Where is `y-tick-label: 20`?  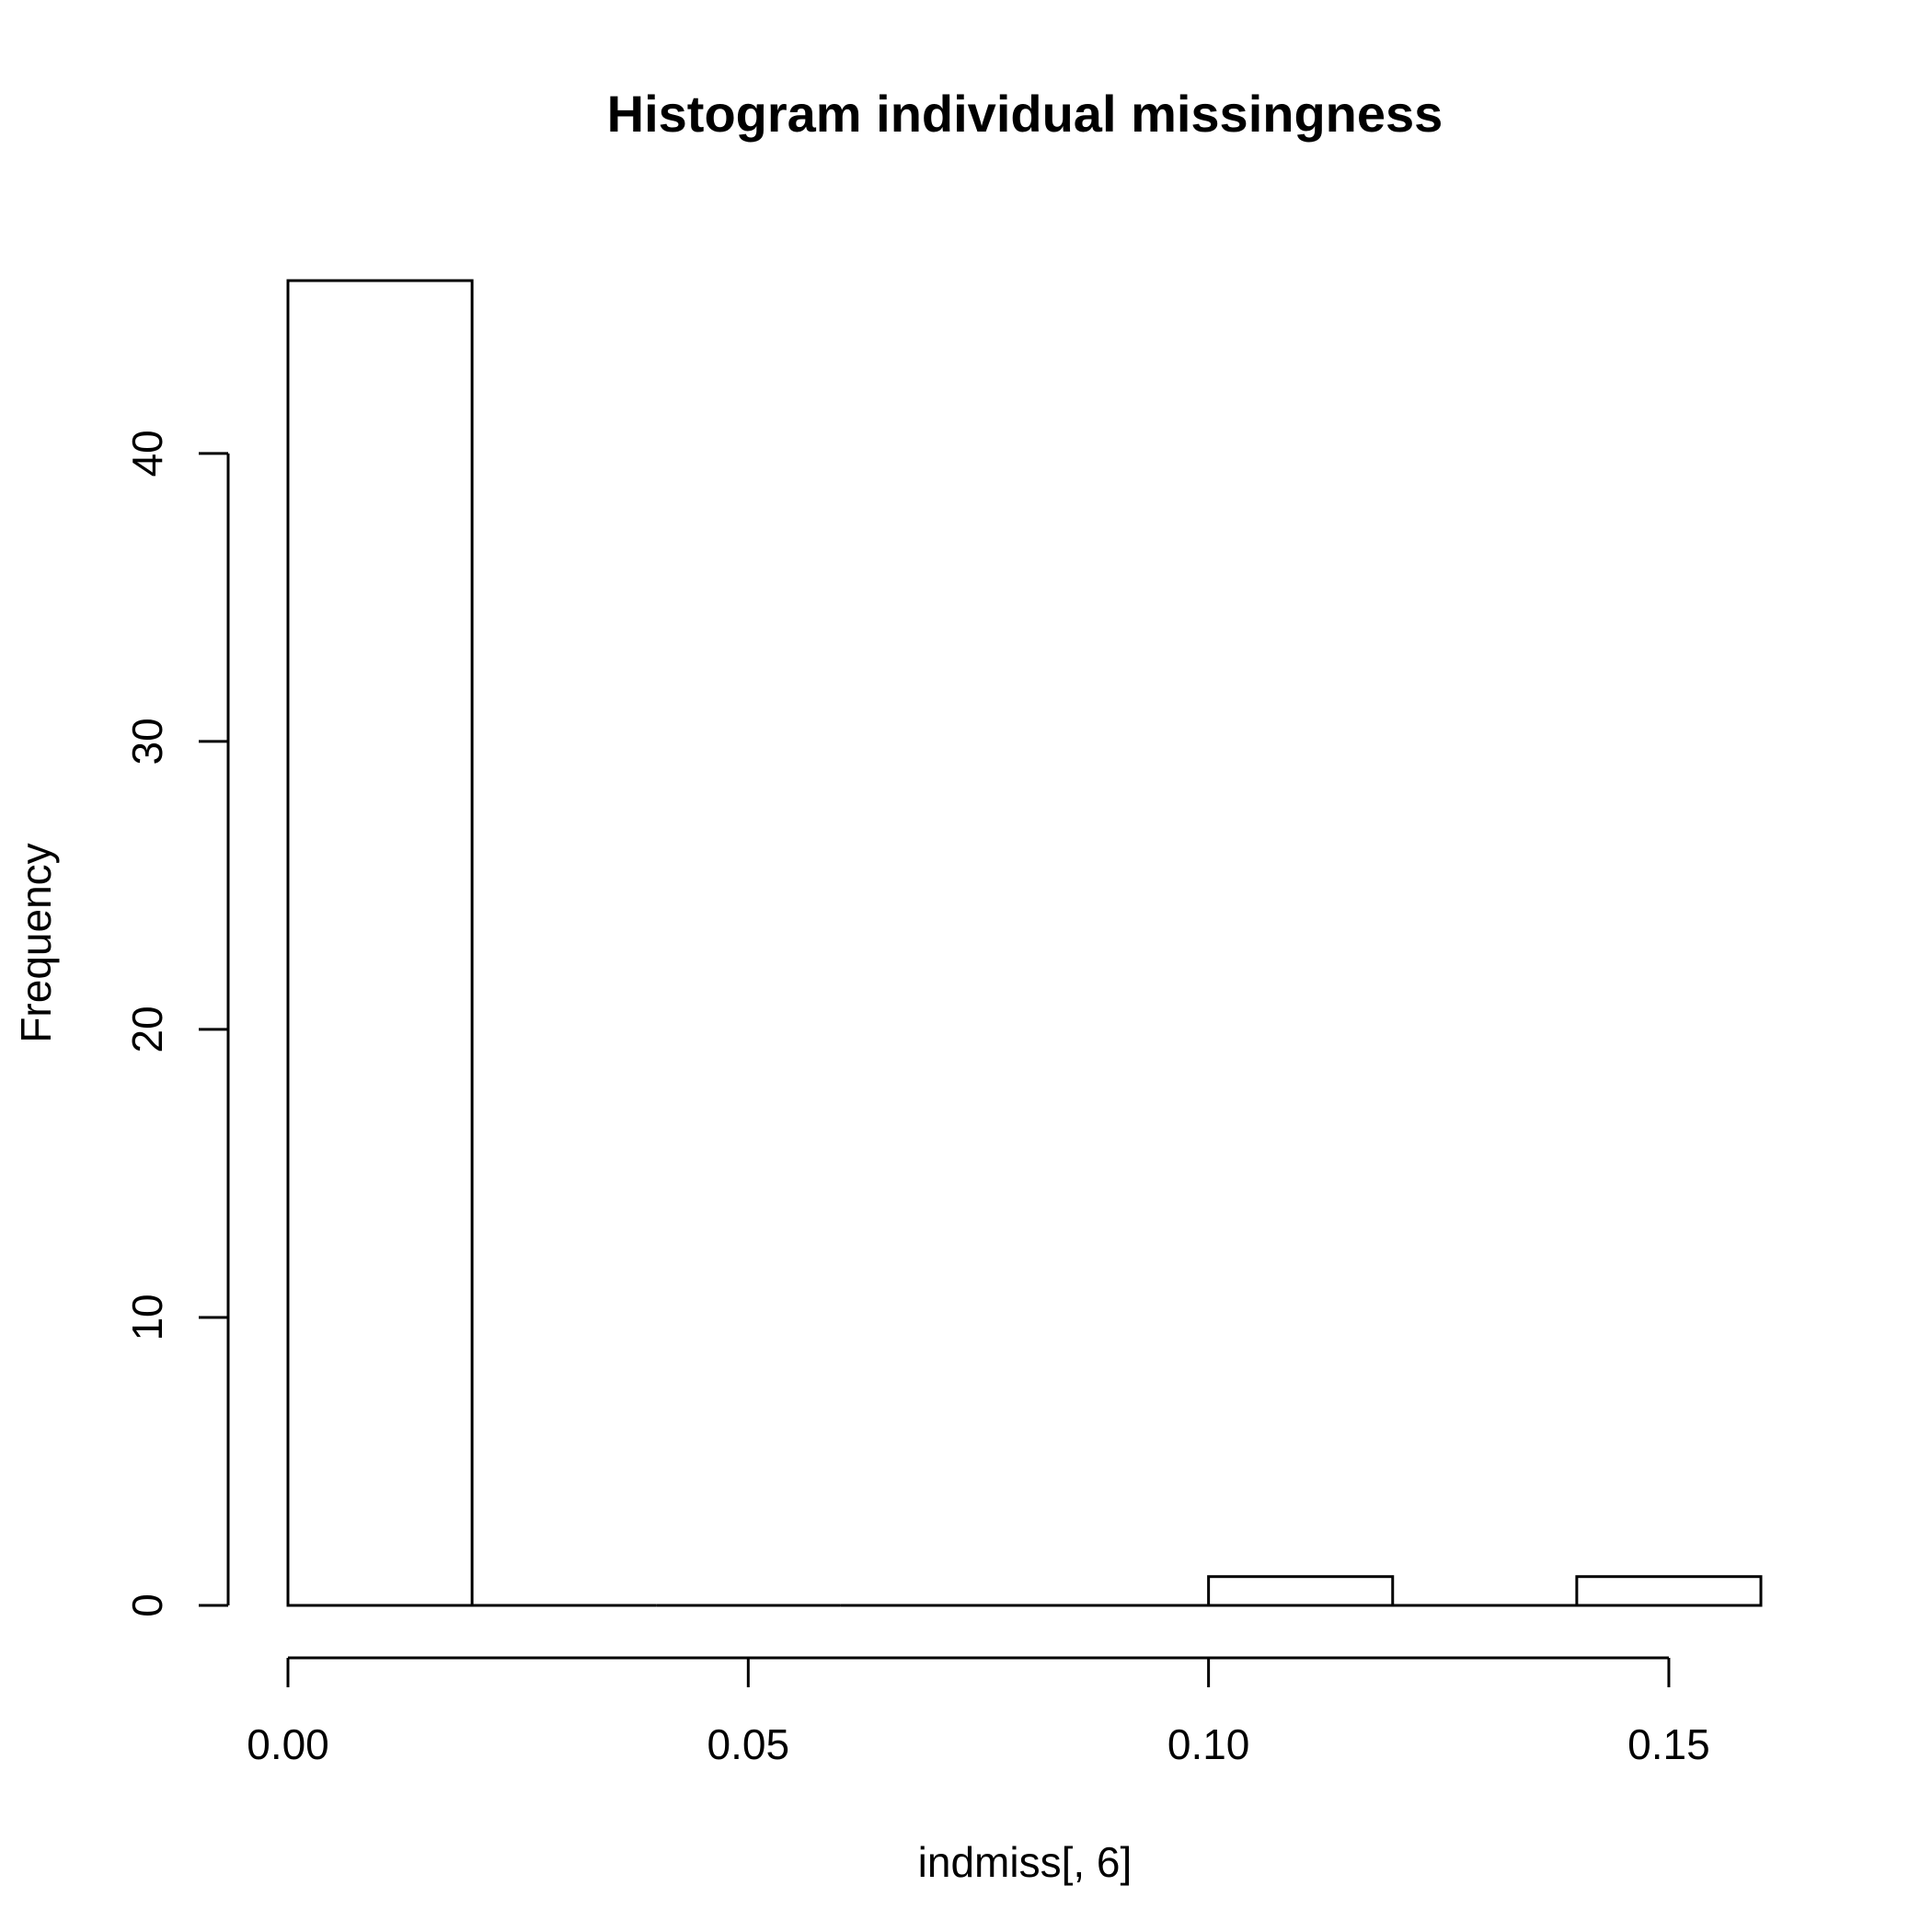 y-tick-label: 20 is located at coordinates (147, 1029).